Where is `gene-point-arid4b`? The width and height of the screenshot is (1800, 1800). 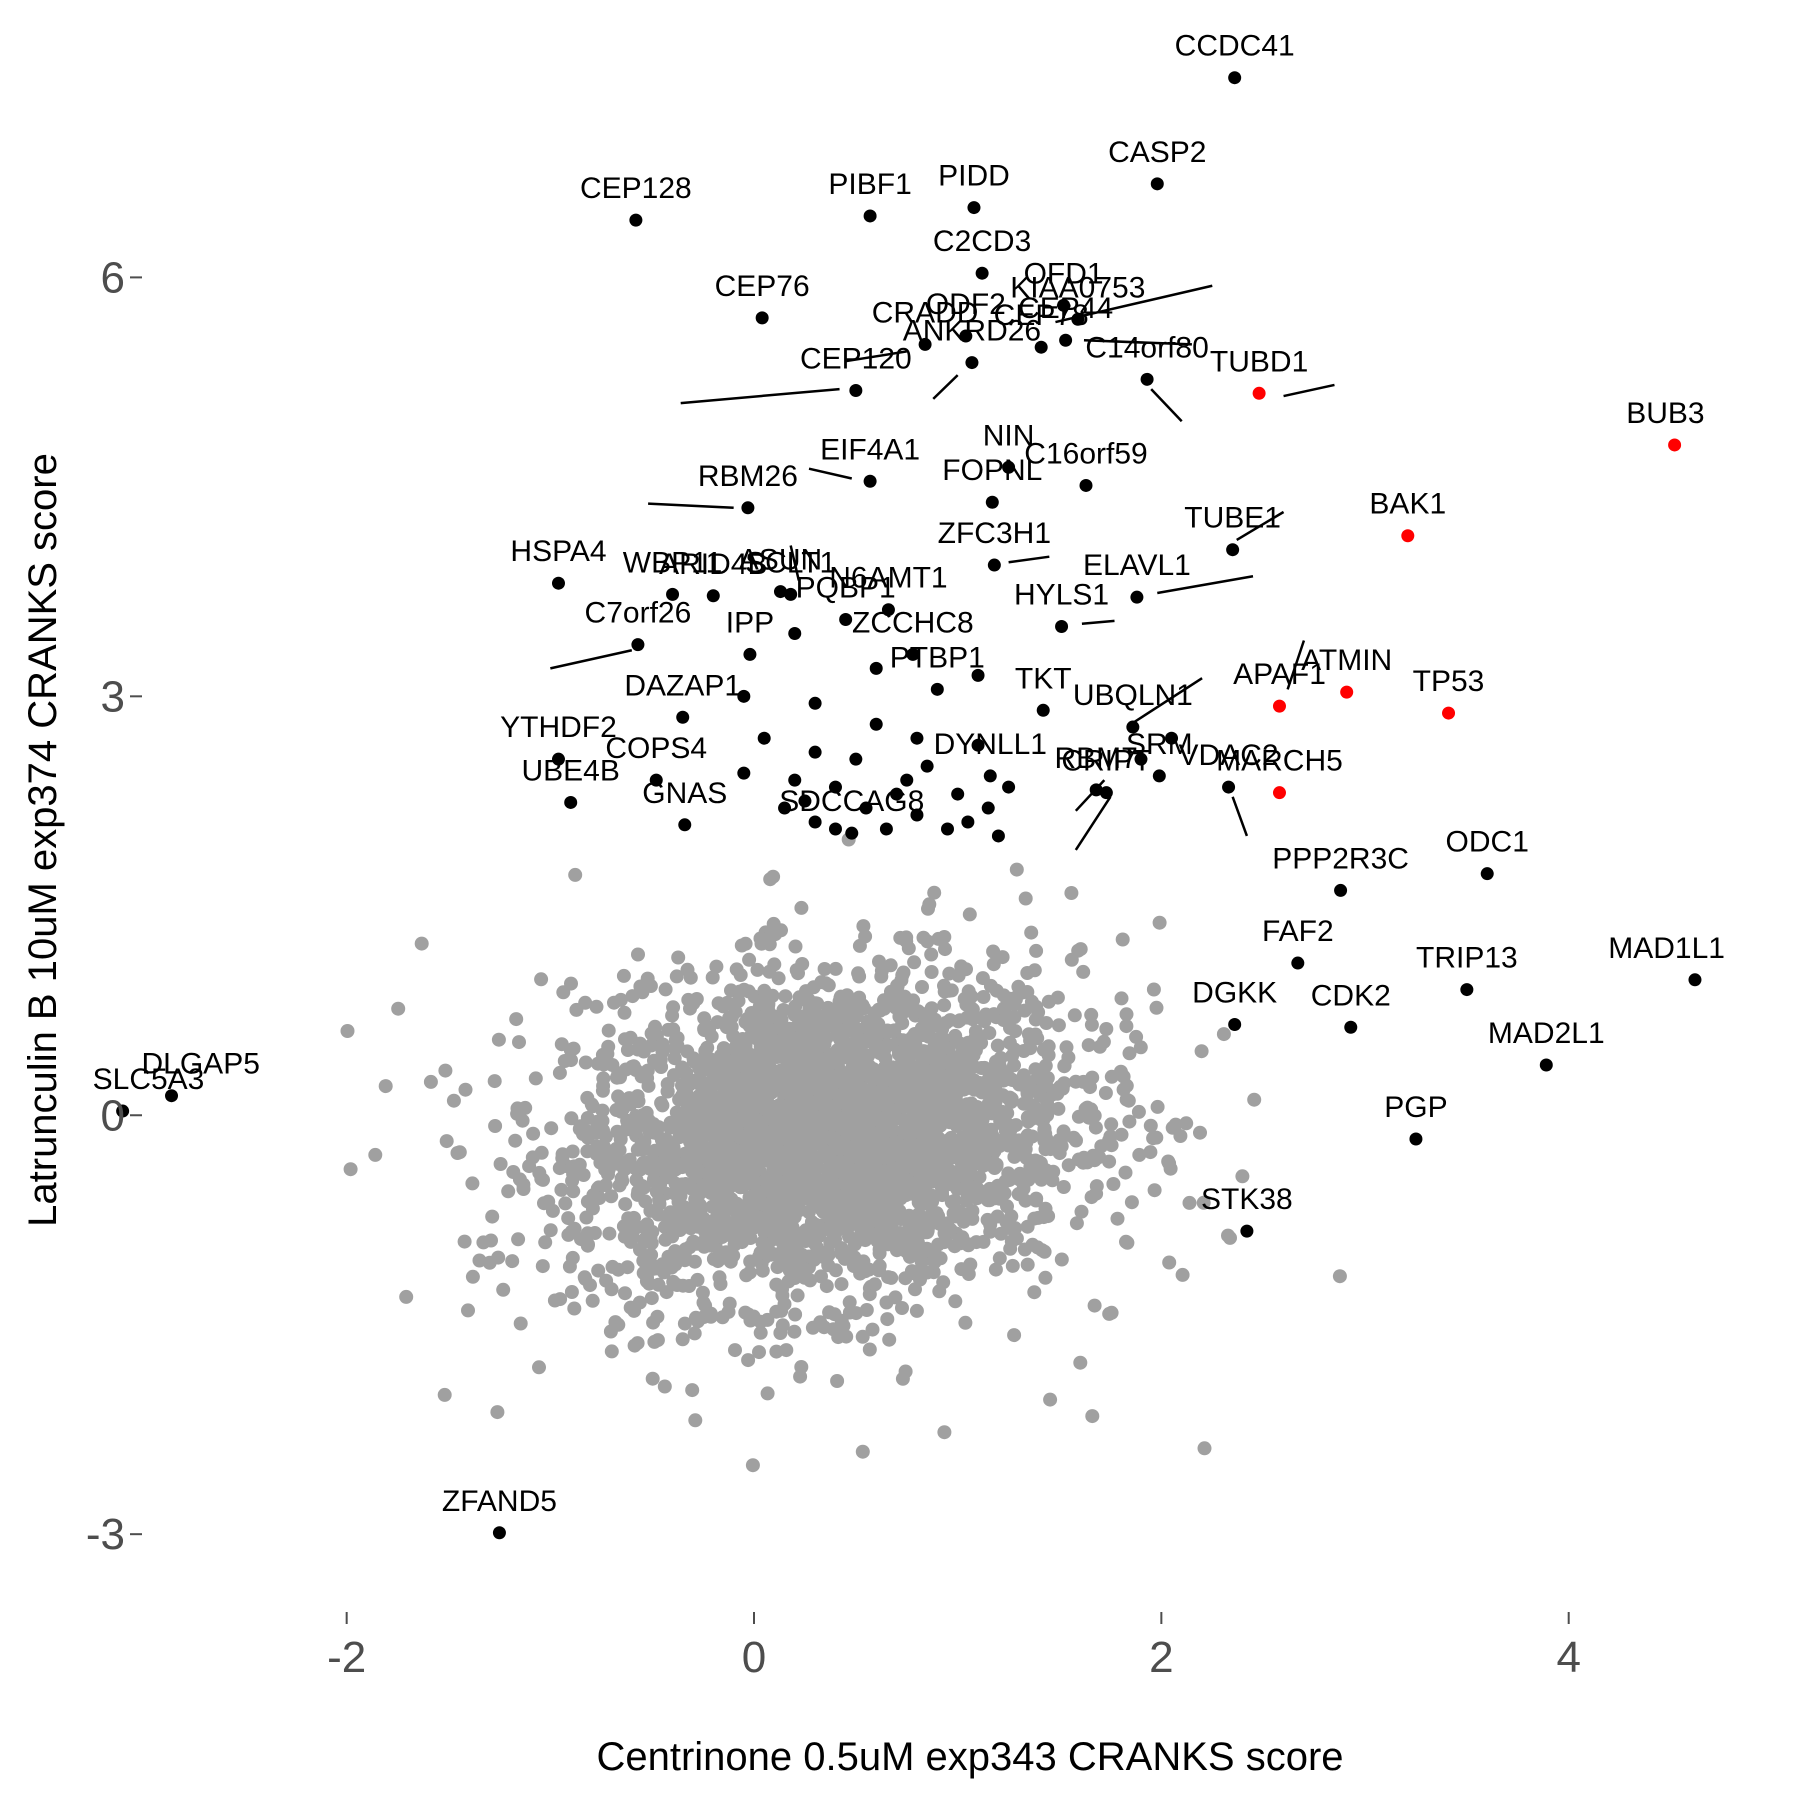 gene-point-arid4b is located at coordinates (713, 596).